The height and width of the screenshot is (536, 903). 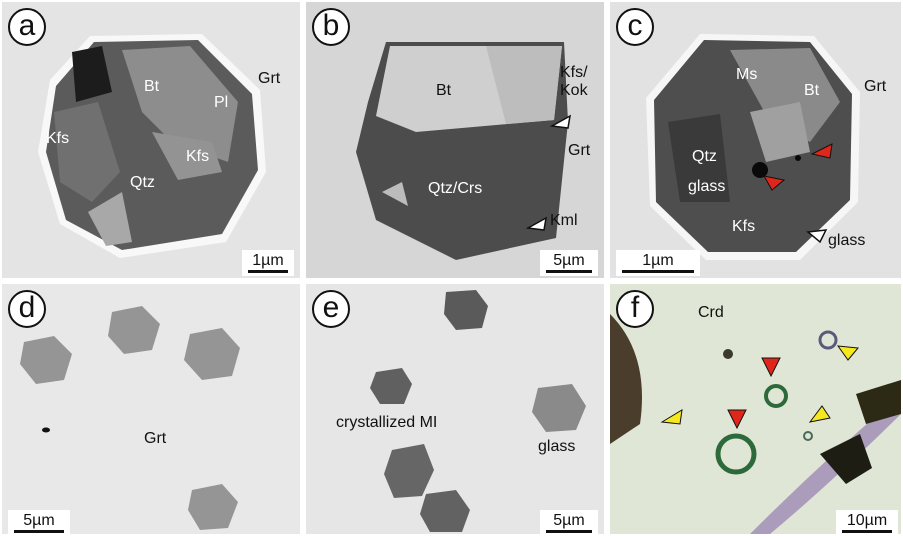 I want to click on scale-bar-e-line, so click(x=569, y=531).